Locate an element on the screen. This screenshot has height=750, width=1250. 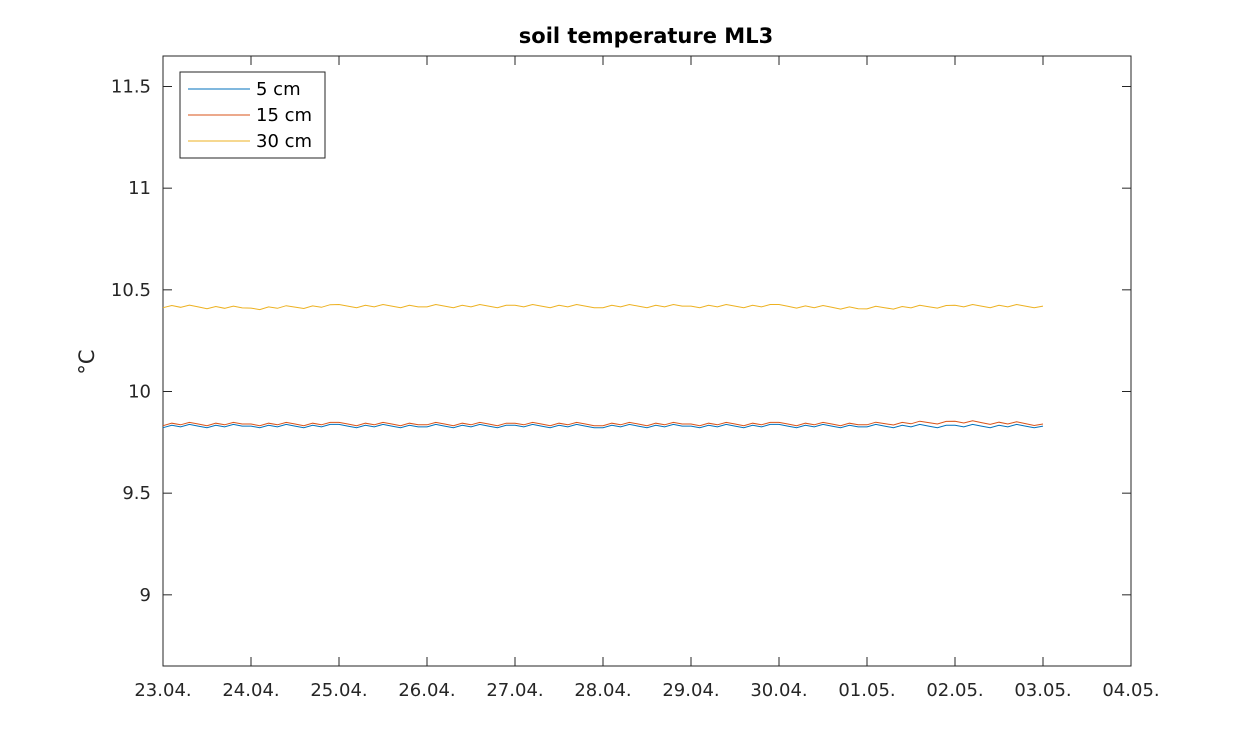
legend-label: 30 cm is located at coordinates (284, 141).